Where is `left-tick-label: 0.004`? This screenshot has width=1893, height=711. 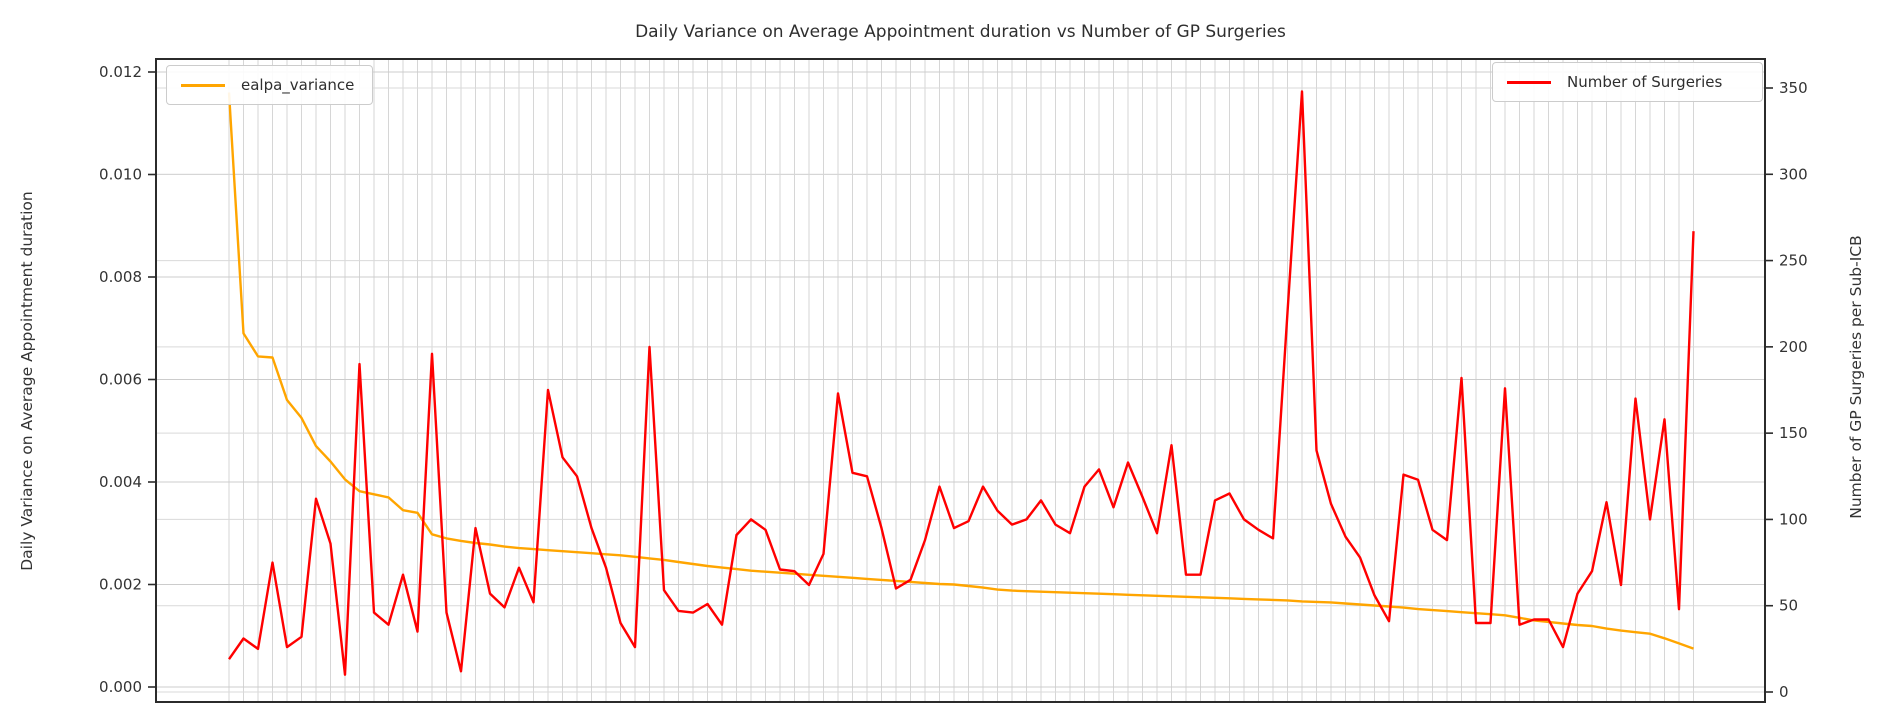 left-tick-label: 0.004 is located at coordinates (120, 482).